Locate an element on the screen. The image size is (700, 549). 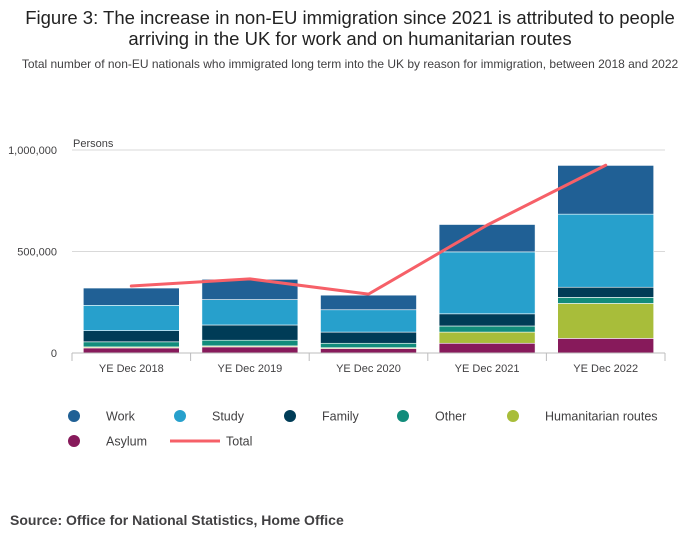
legend-label-study: Study is located at coordinates (228, 417).